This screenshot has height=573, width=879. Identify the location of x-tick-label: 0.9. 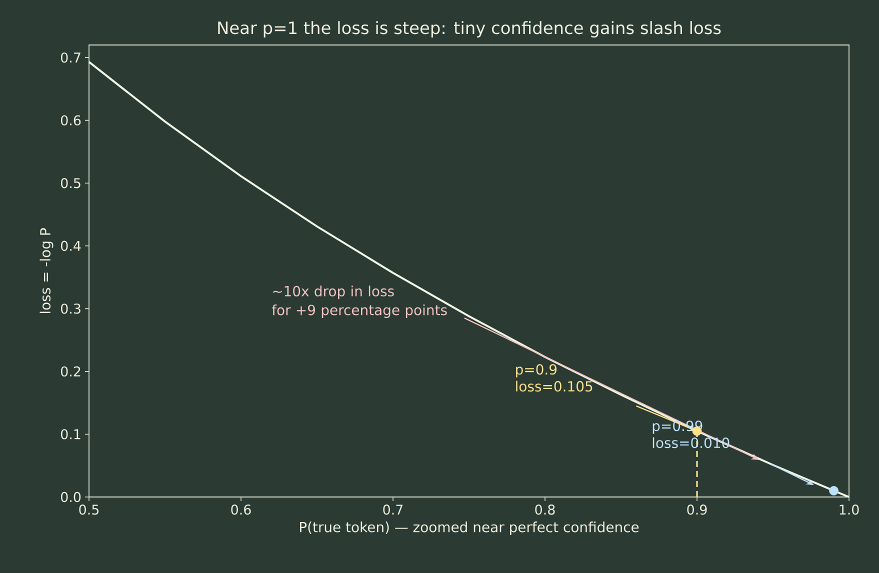
(697, 509).